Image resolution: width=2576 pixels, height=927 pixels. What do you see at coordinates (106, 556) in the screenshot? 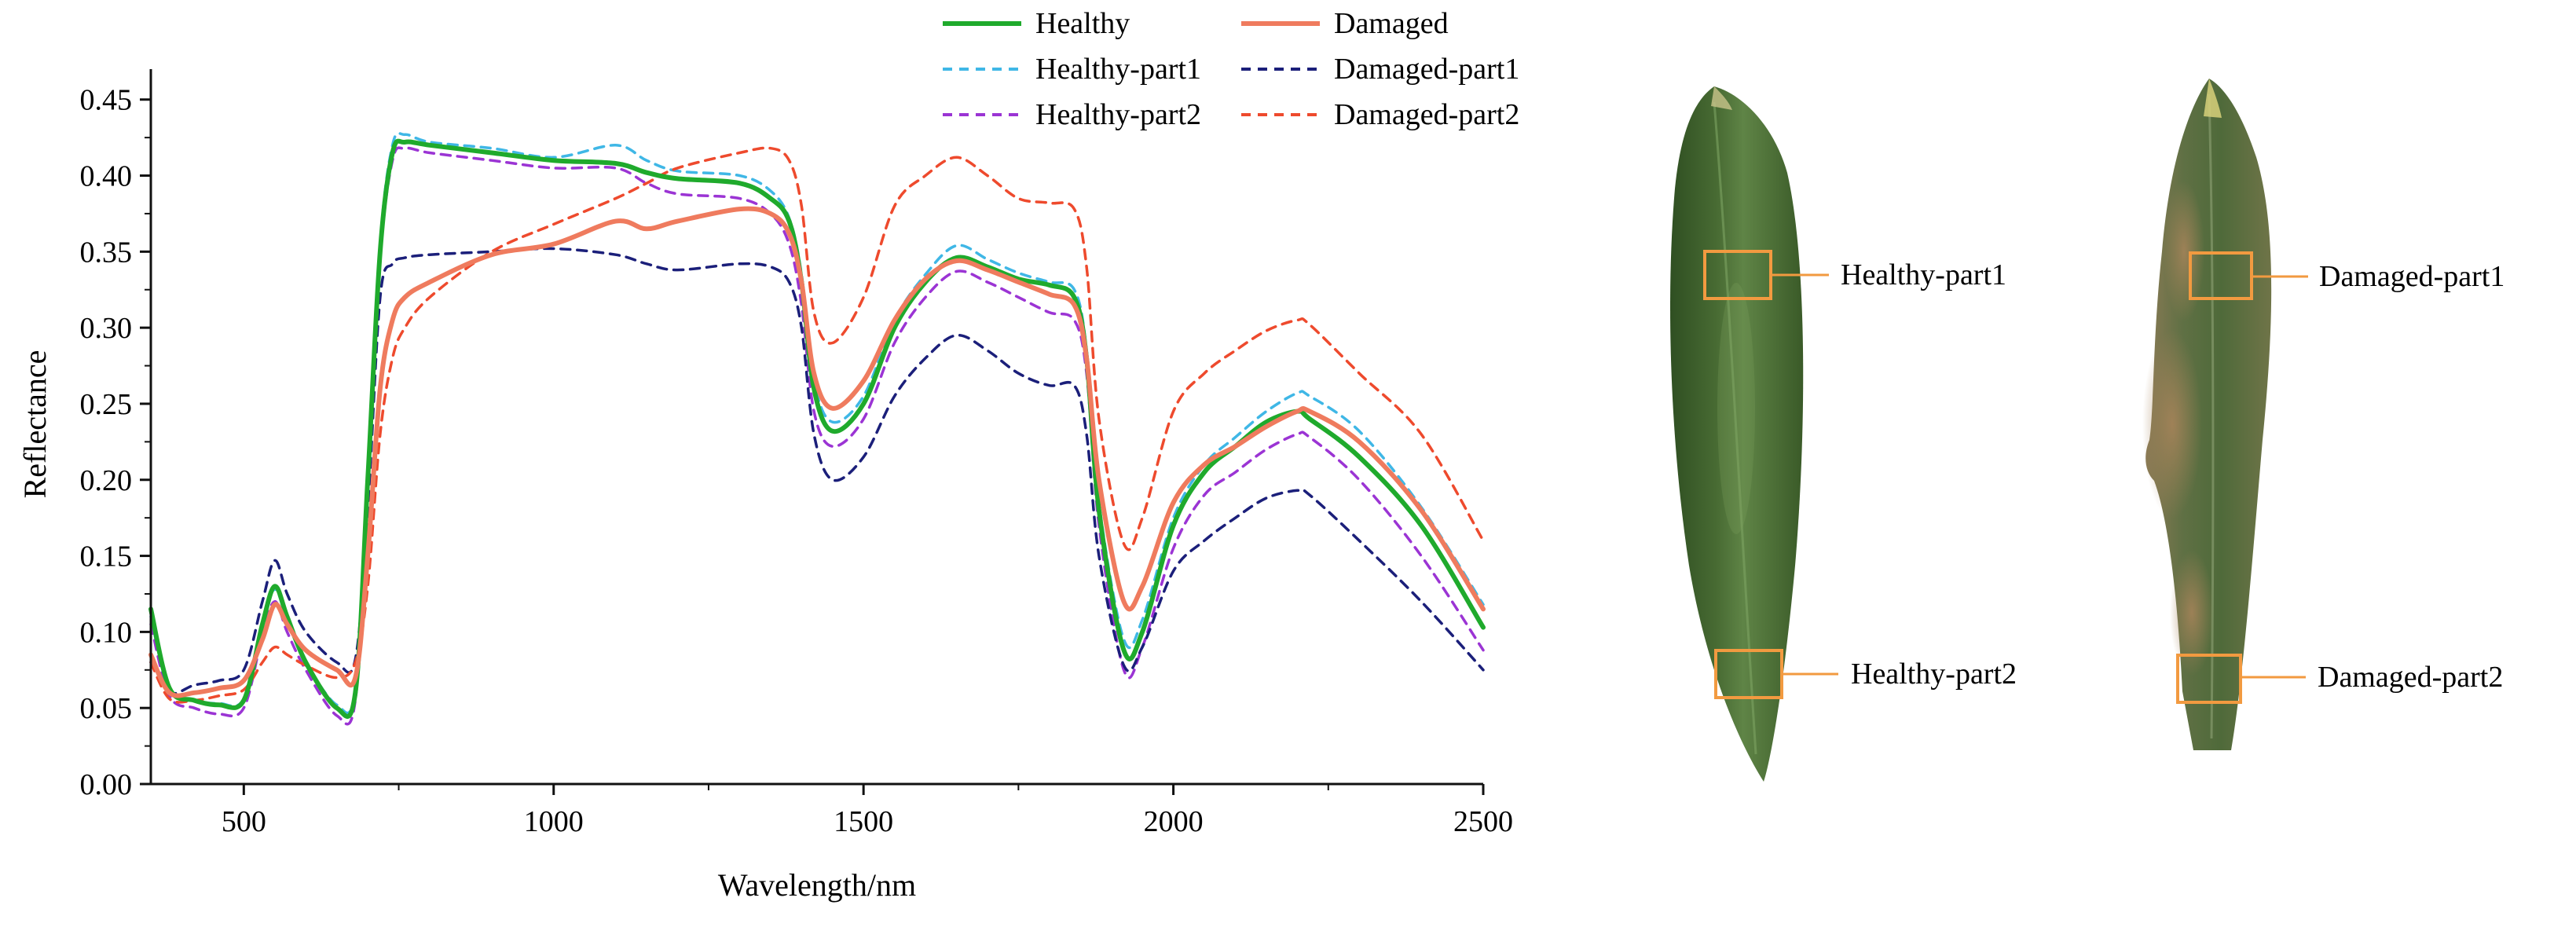
I see `y-tick-label: 0.15` at bounding box center [106, 556].